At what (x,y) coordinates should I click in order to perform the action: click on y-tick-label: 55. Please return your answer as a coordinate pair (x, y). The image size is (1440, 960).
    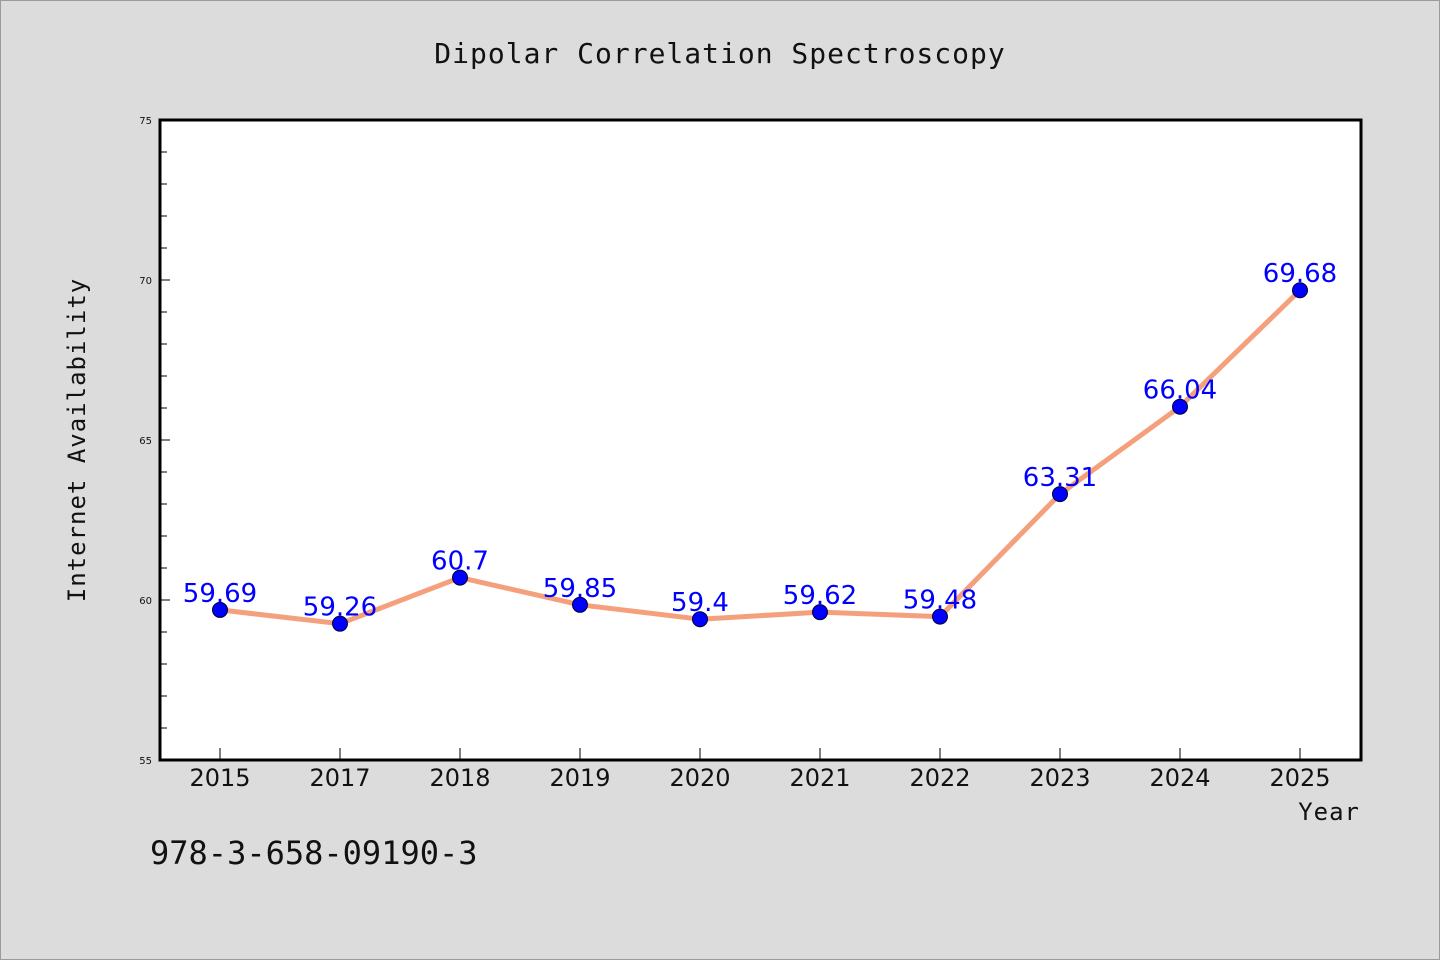
    Looking at the image, I should click on (145, 761).